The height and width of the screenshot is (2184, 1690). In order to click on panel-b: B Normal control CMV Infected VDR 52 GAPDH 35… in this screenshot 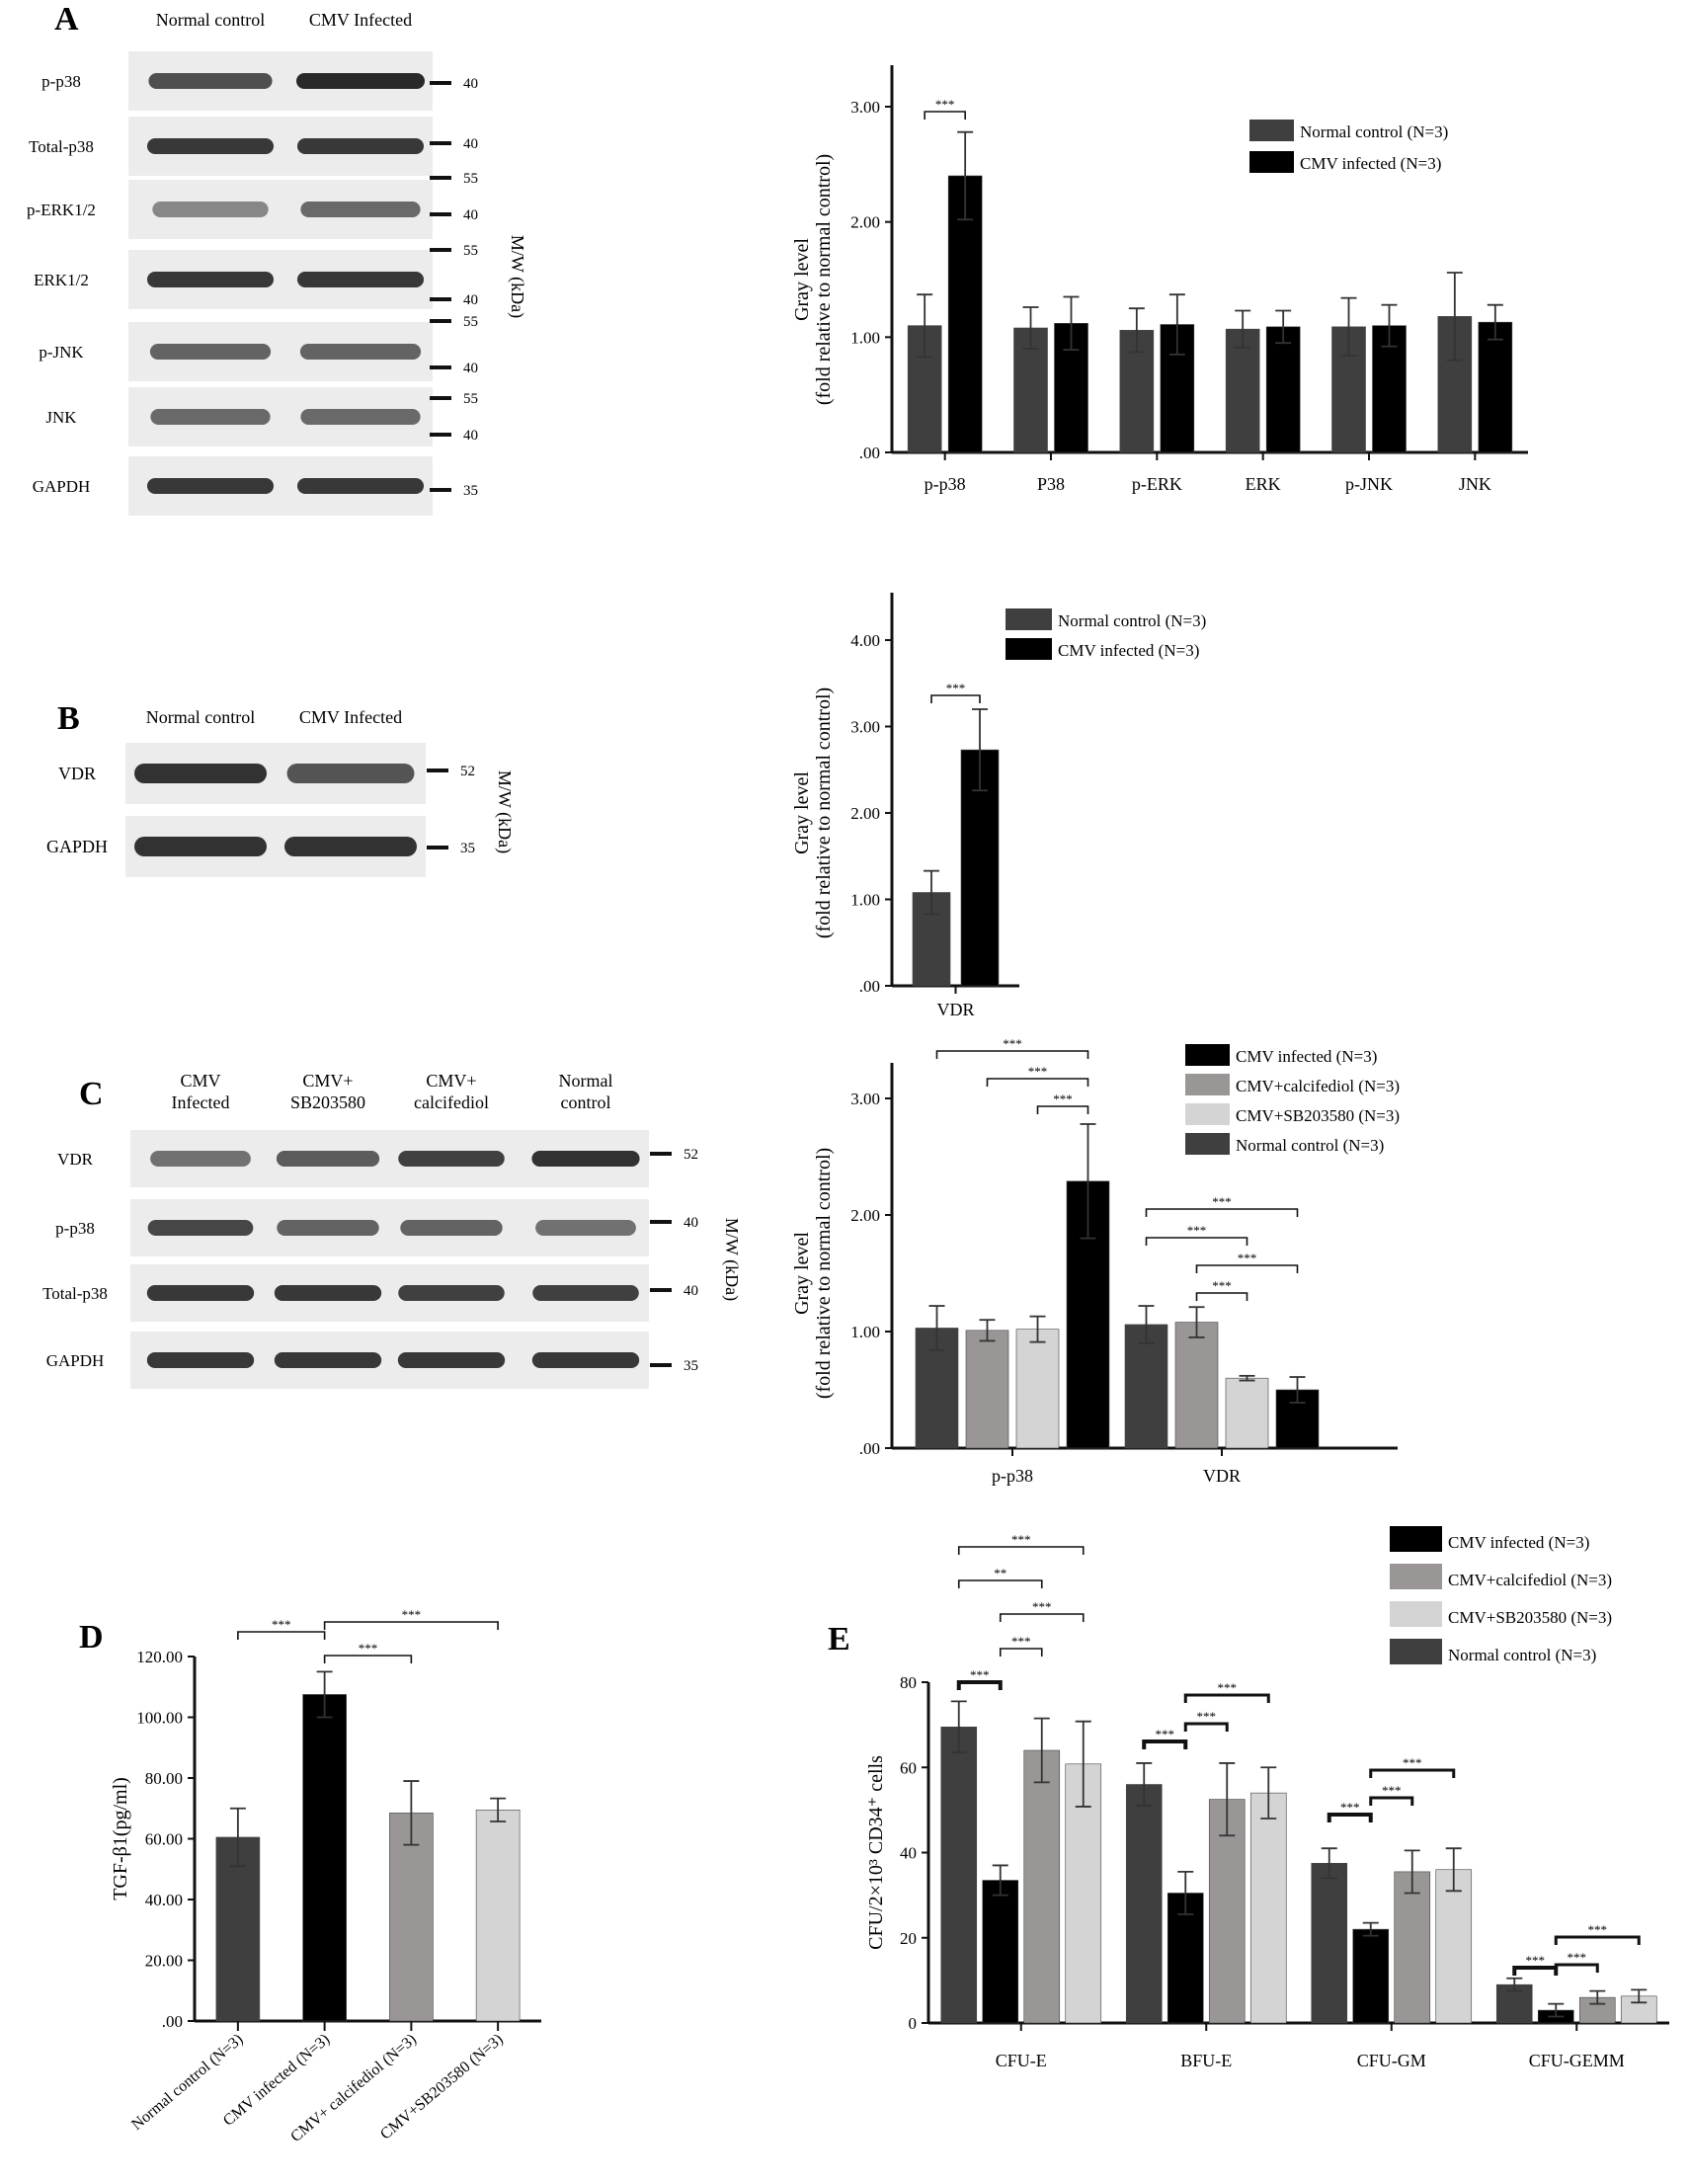, I will do `click(626, 806)`.